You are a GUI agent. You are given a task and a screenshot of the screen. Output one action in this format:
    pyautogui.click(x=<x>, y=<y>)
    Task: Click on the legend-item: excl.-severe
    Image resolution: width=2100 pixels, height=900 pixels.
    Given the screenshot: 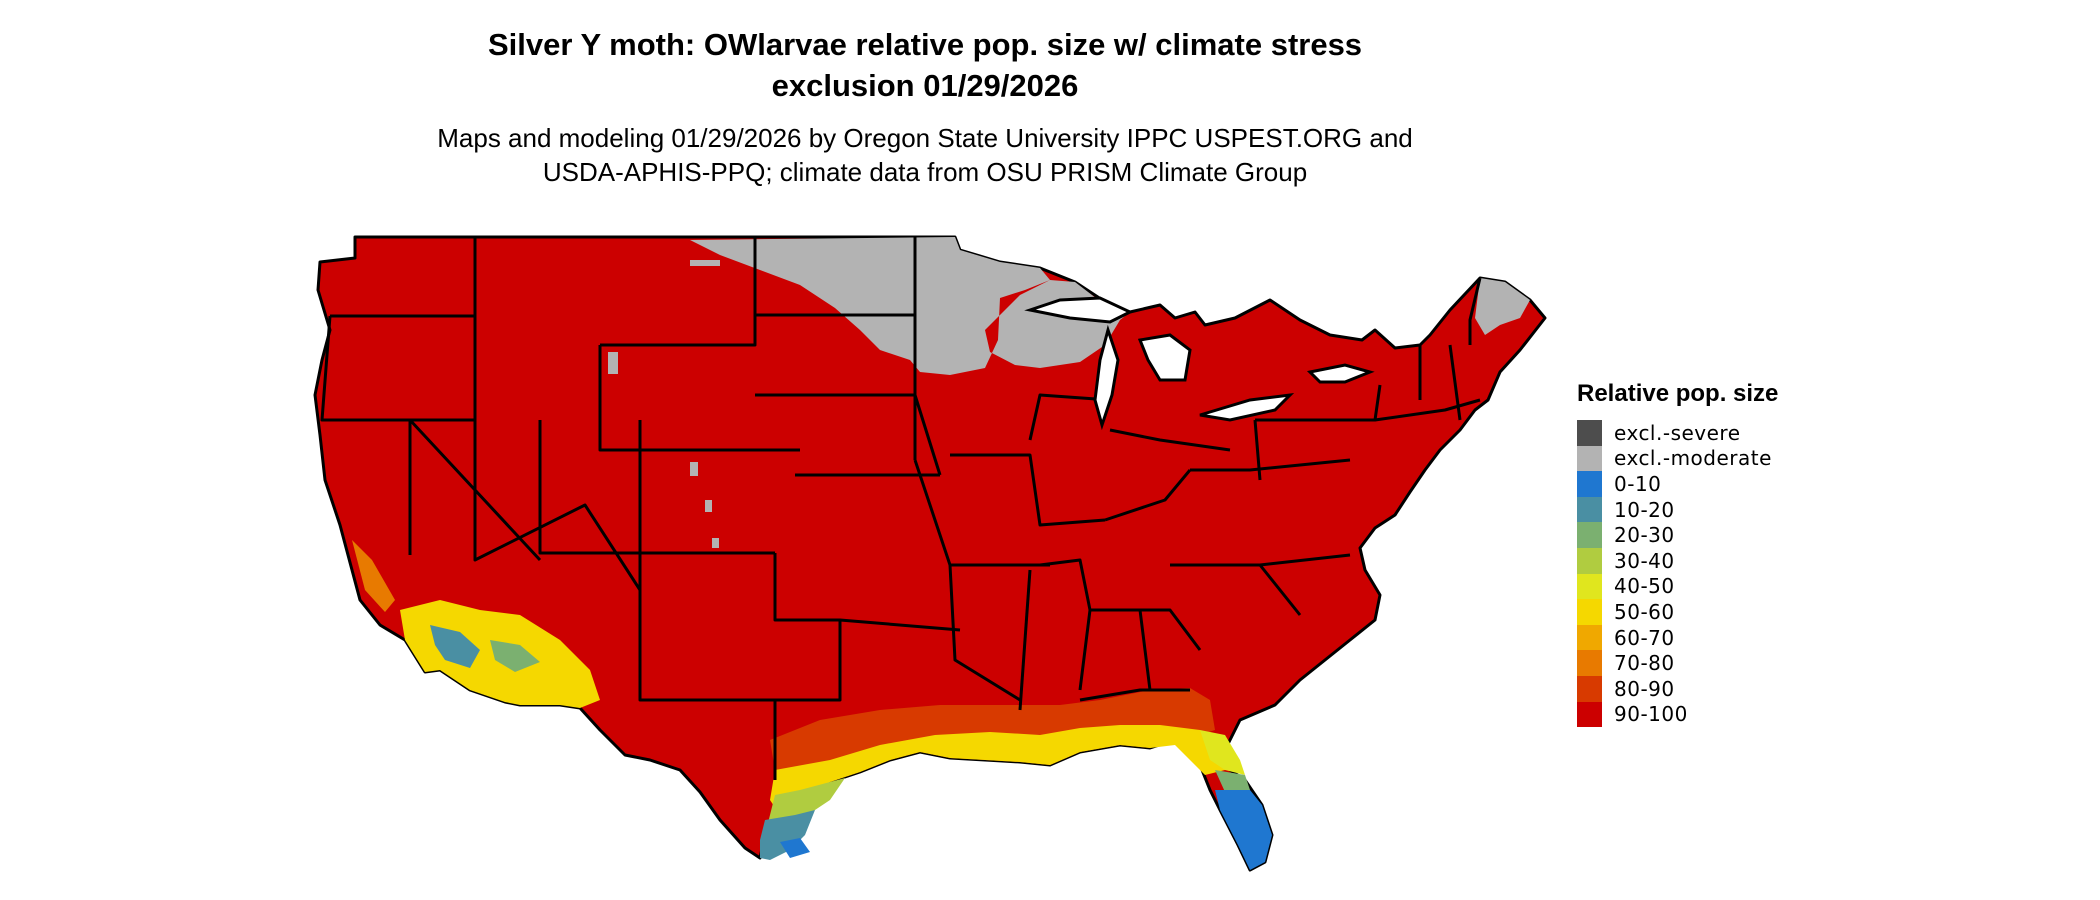 What is the action you would take?
    pyautogui.click(x=1677, y=433)
    